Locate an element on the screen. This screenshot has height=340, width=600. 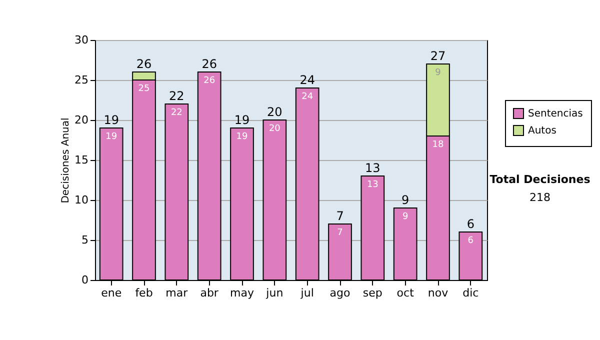
x-tick-label: mar is located at coordinates (177, 293).